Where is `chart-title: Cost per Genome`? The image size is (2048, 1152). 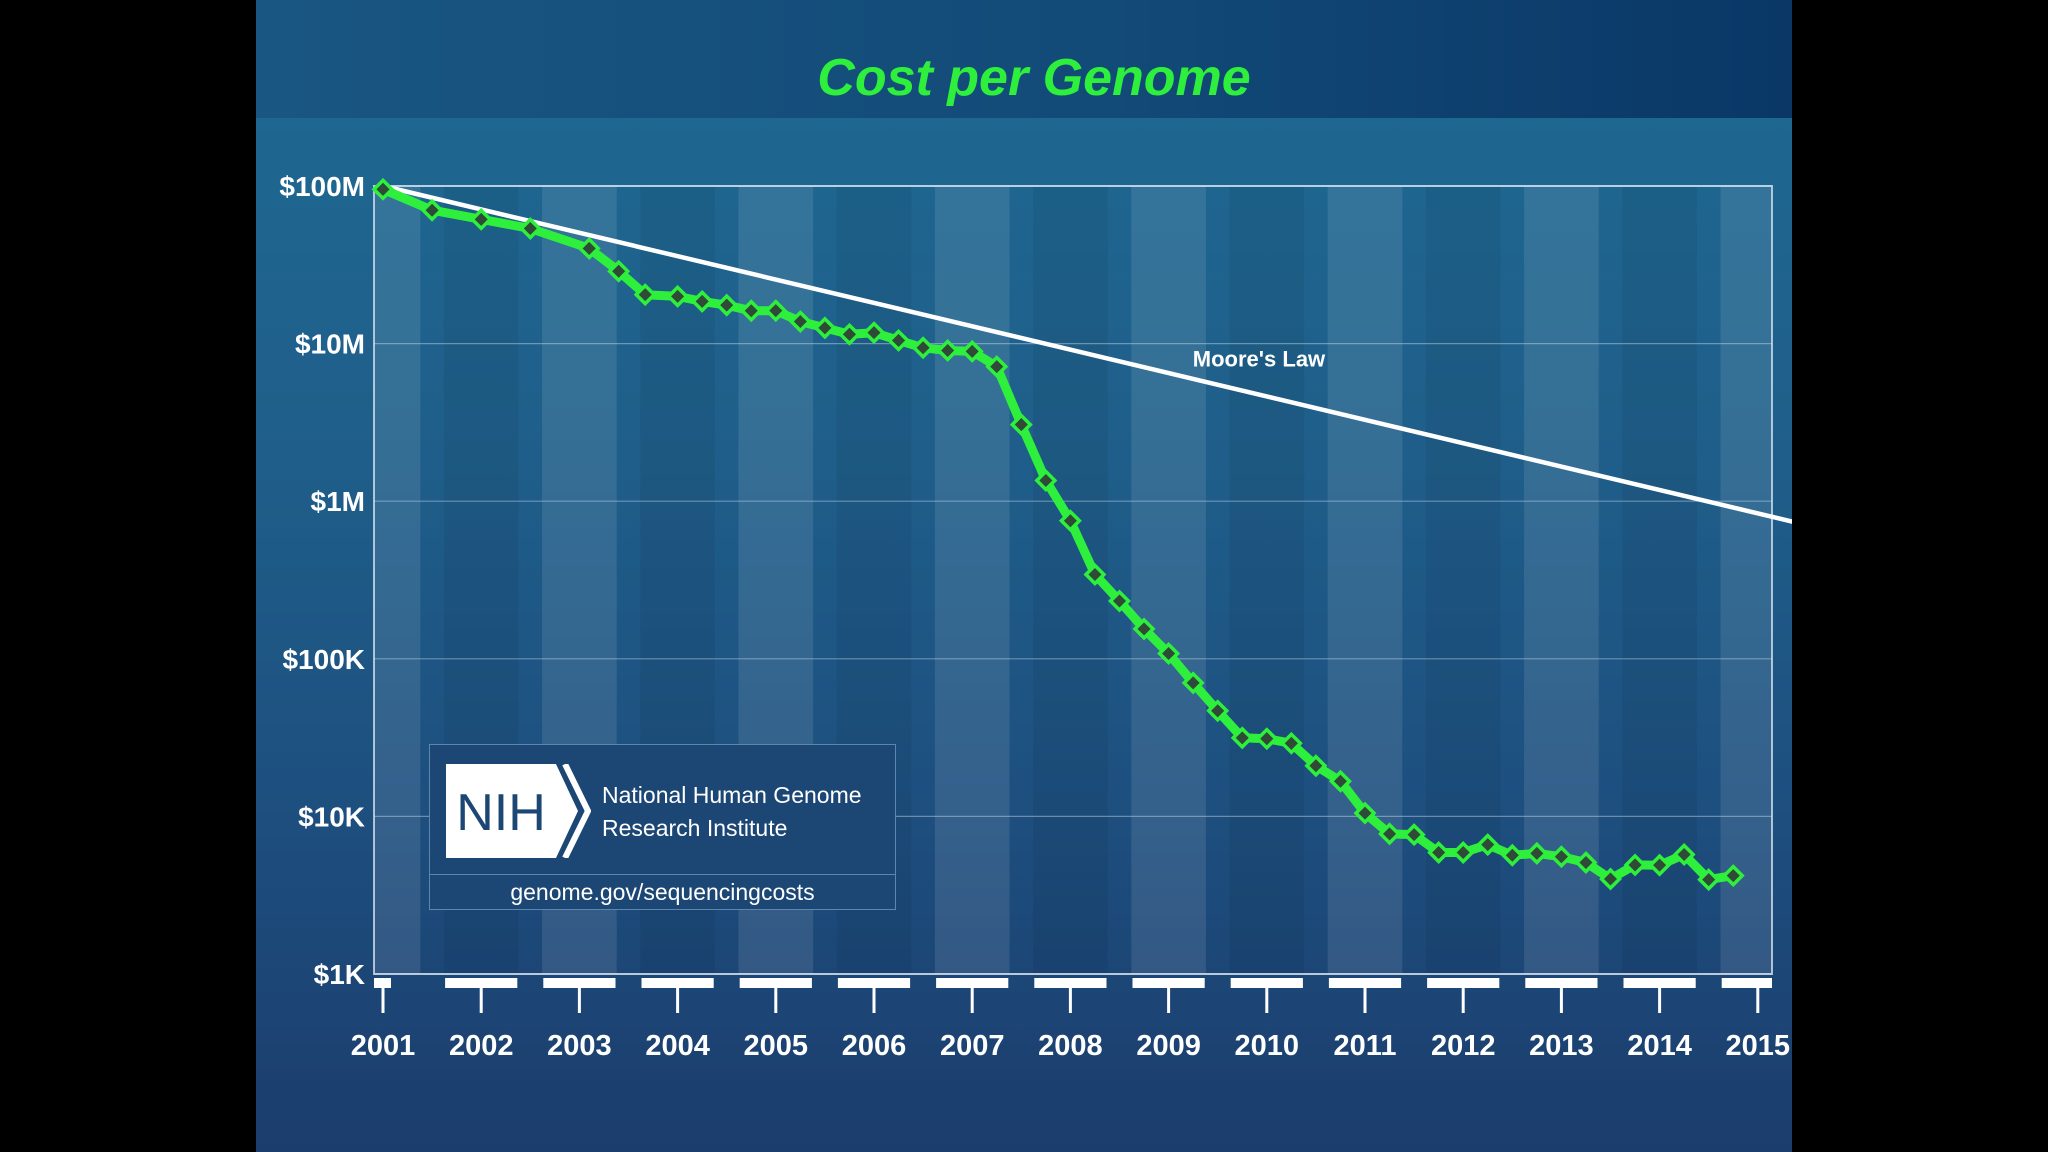
chart-title: Cost per Genome is located at coordinates (1034, 78).